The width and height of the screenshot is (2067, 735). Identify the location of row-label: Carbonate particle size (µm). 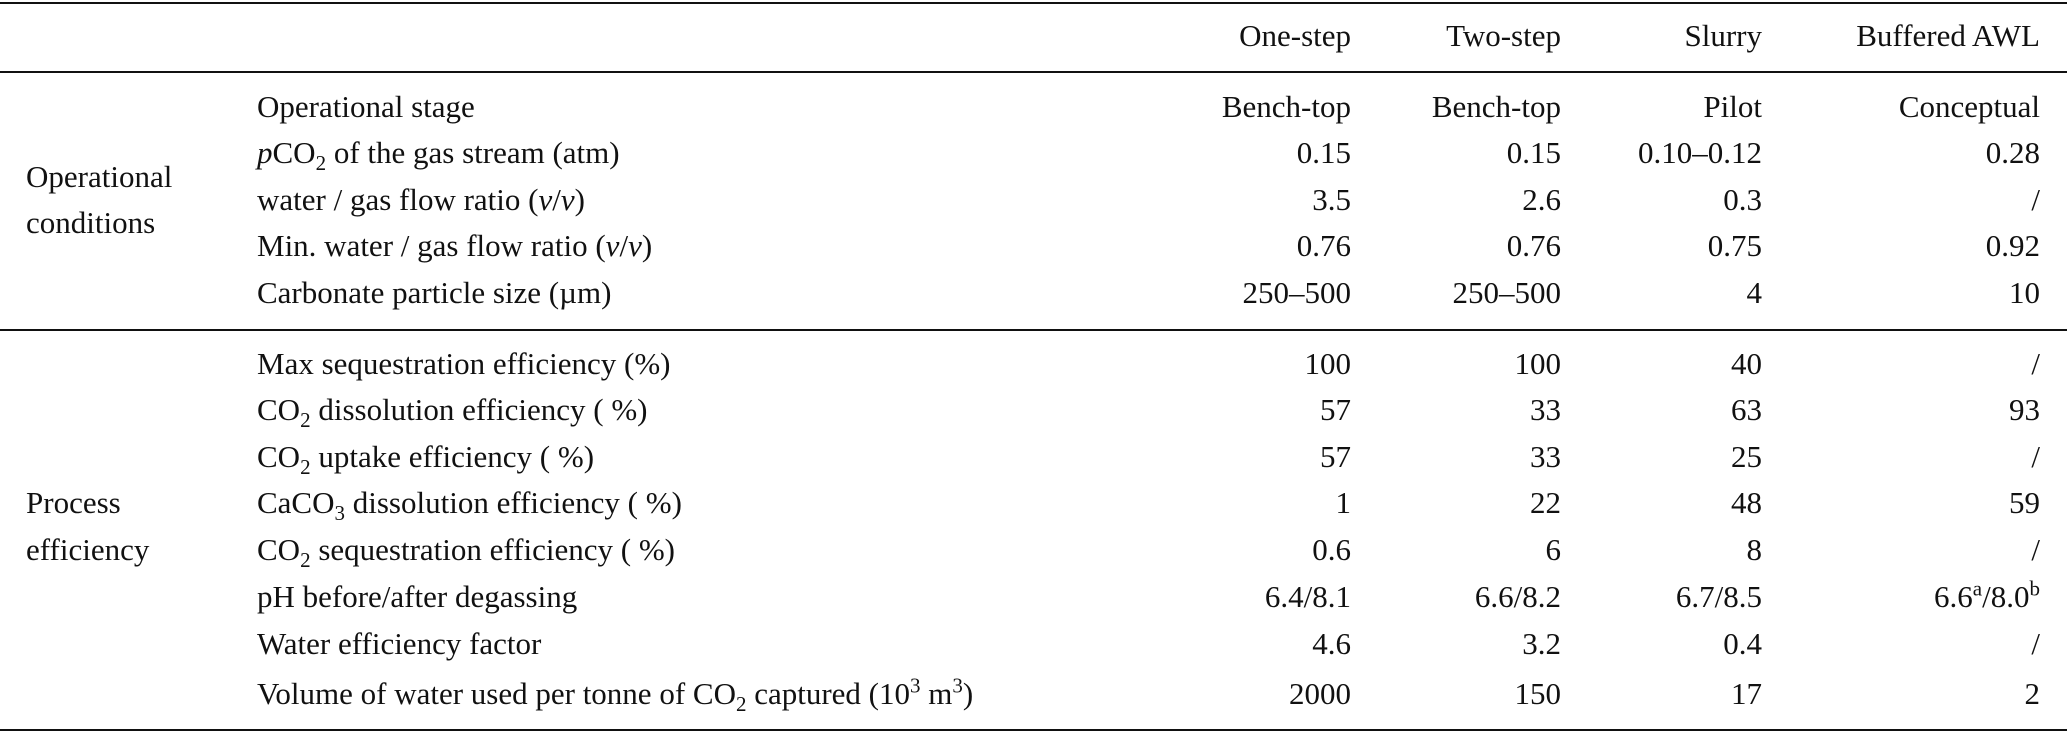
(434, 293).